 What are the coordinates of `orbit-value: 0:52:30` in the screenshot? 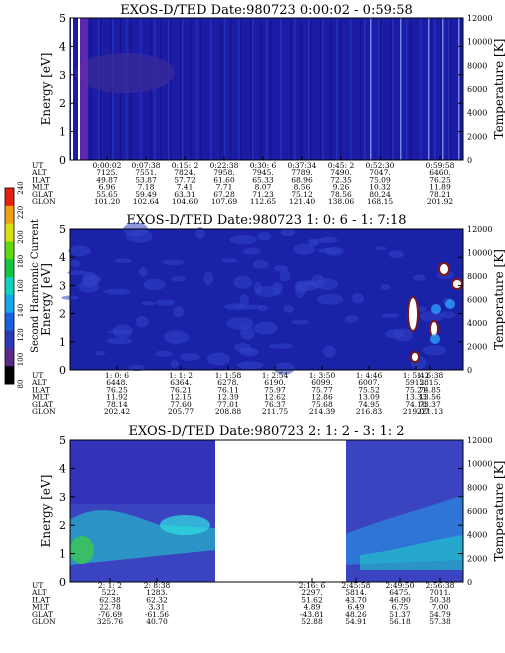 It's located at (380, 165).